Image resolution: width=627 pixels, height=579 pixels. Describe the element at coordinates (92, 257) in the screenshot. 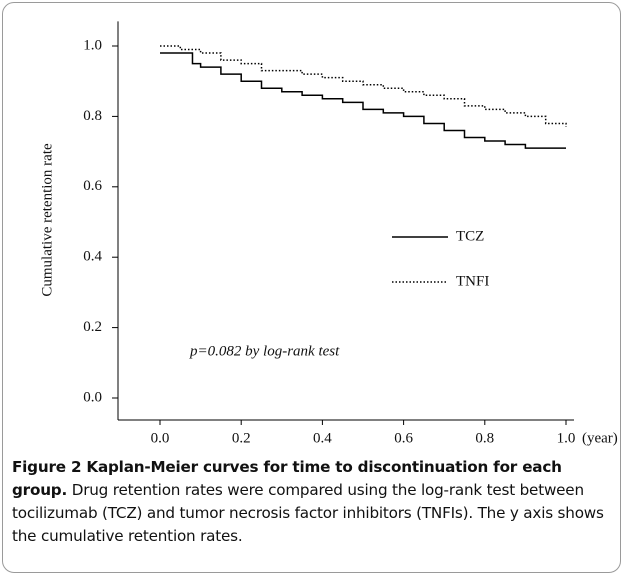

I see `y-tick-label: 0.4` at that location.